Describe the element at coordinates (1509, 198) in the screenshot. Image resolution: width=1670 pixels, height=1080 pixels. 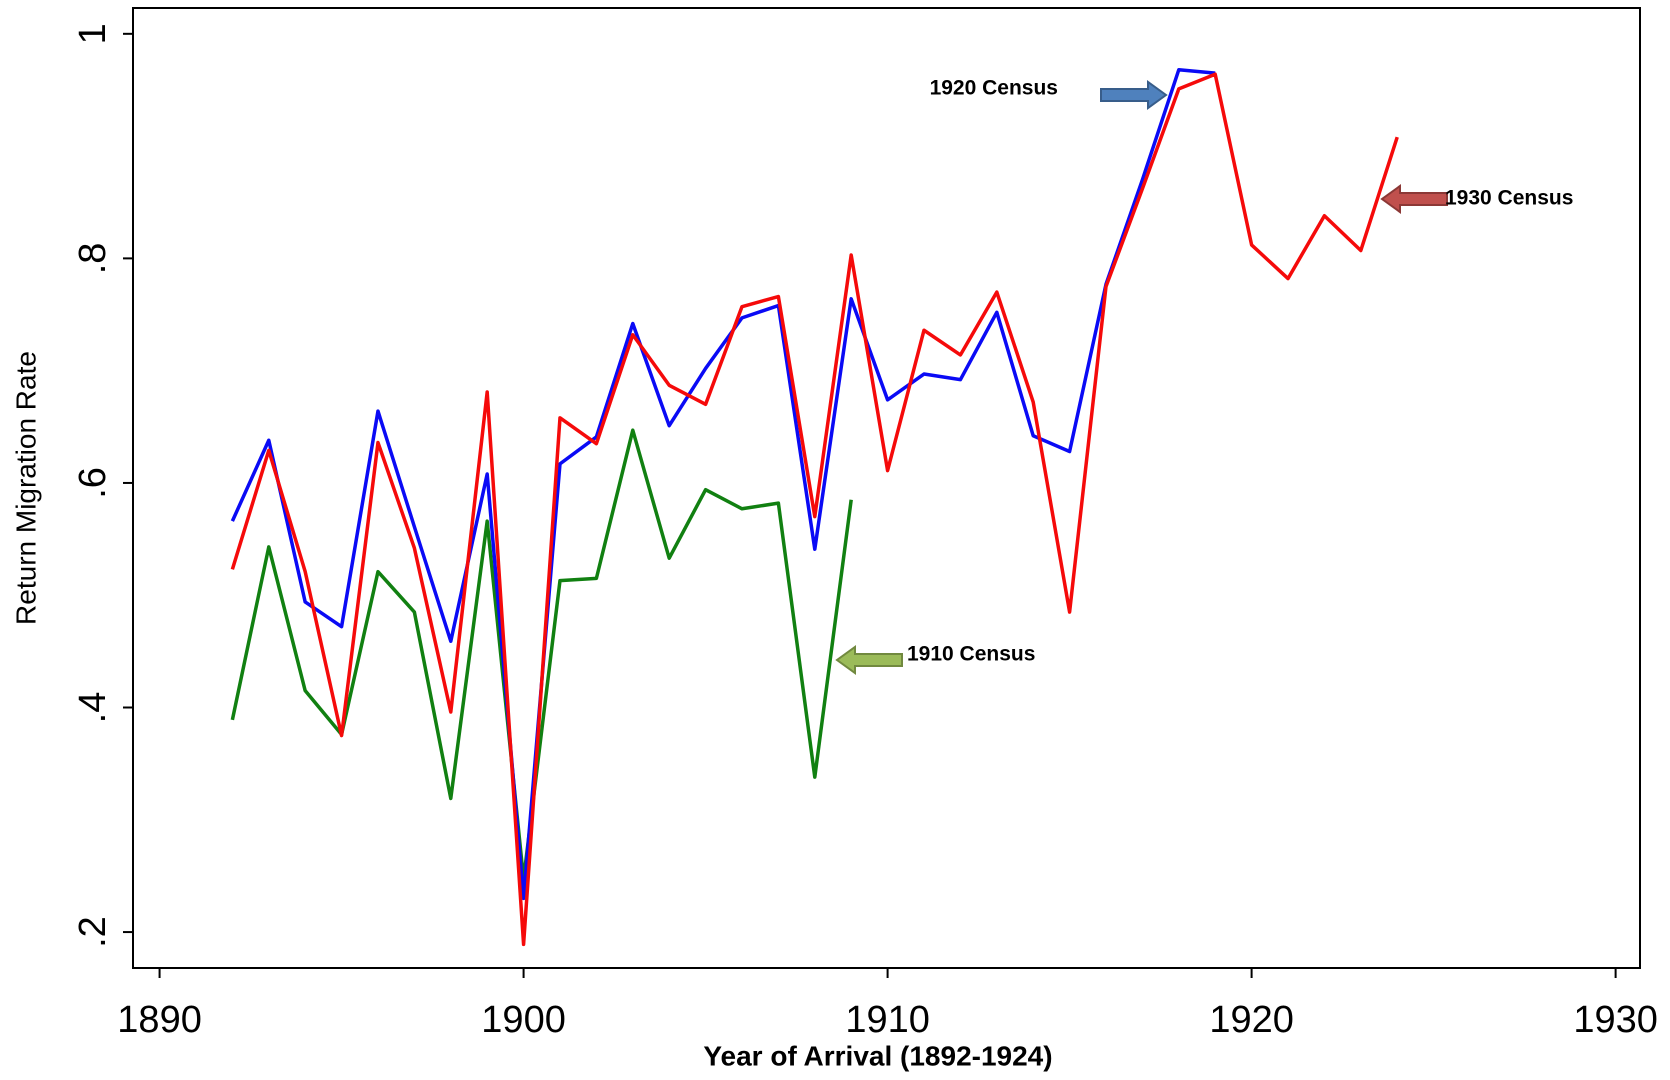
I see `census-label: 1930 Census` at that location.